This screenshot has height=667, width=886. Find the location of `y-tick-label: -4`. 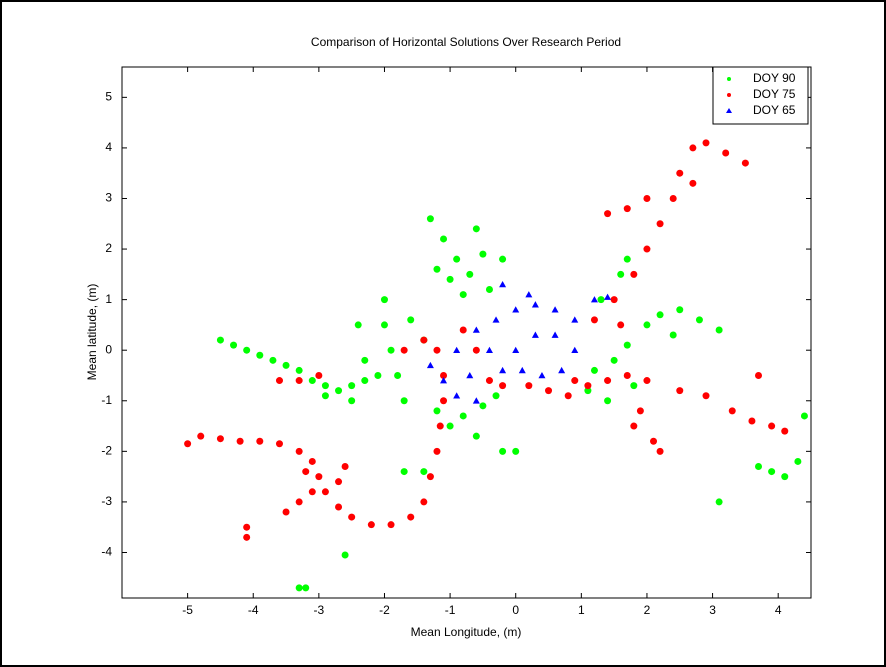

y-tick-label: -4 is located at coordinates (106, 552).